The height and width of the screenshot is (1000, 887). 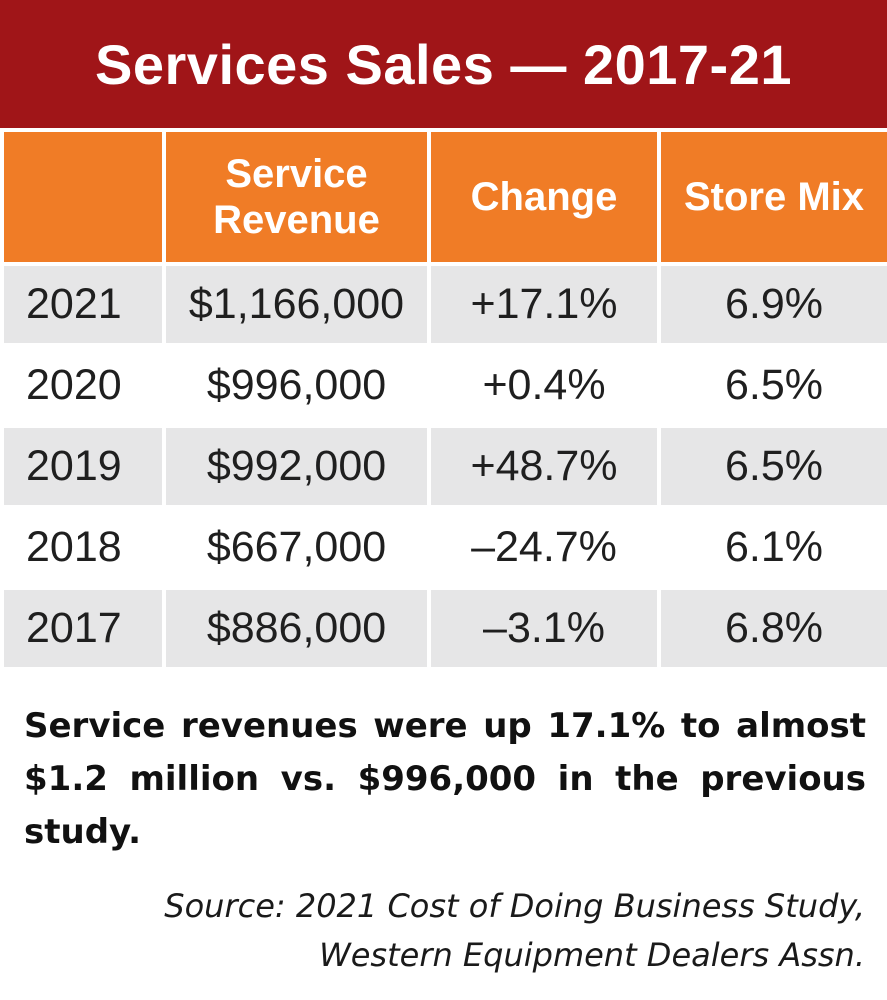 I want to click on cell-store-mix: 6.9%, so click(x=772, y=304).